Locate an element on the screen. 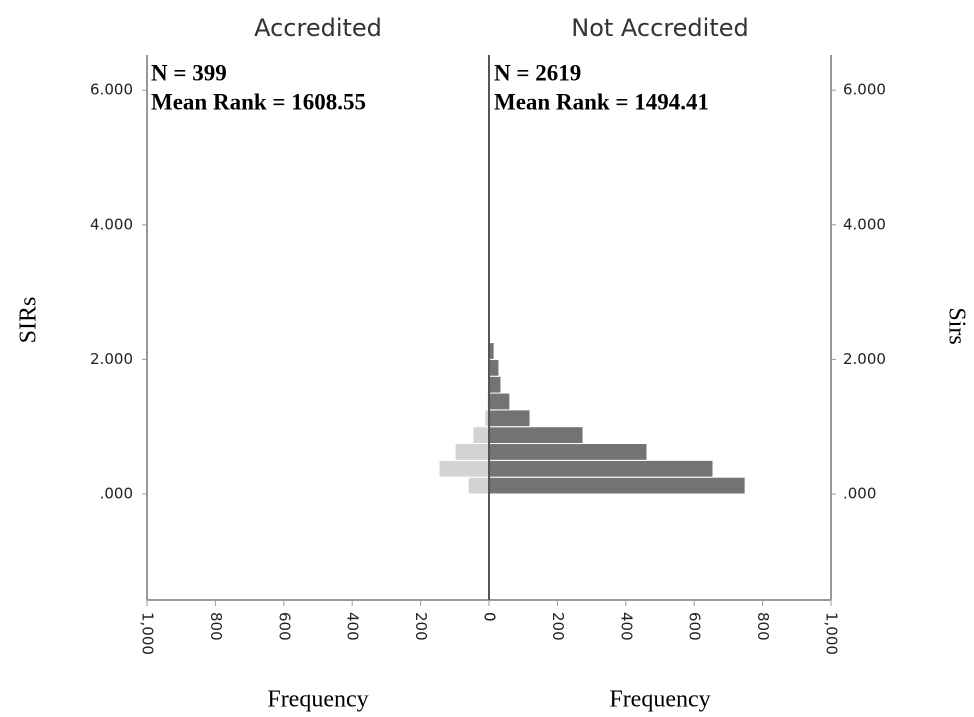  panel-title: Accredited is located at coordinates (318, 28).